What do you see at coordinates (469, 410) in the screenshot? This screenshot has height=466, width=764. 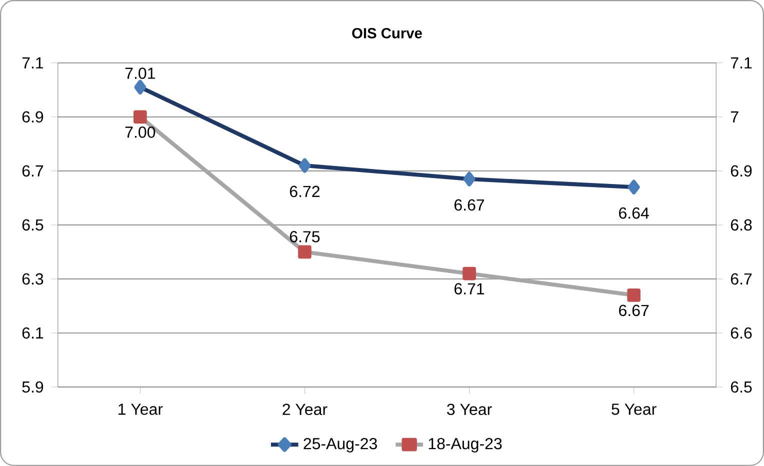 I see `x-tick-label: 3 Year` at bounding box center [469, 410].